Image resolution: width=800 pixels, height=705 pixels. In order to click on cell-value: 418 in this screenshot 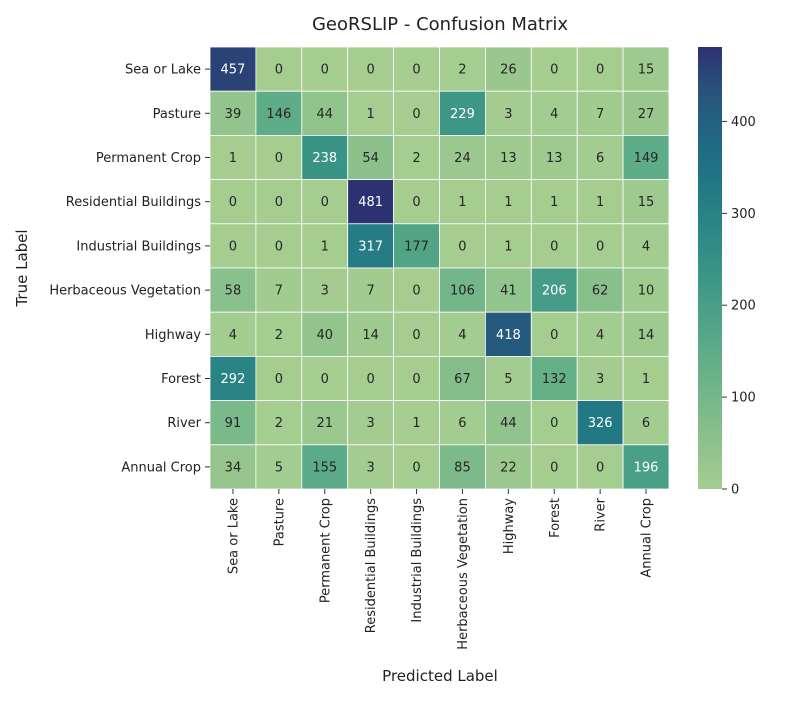, I will do `click(508, 335)`.